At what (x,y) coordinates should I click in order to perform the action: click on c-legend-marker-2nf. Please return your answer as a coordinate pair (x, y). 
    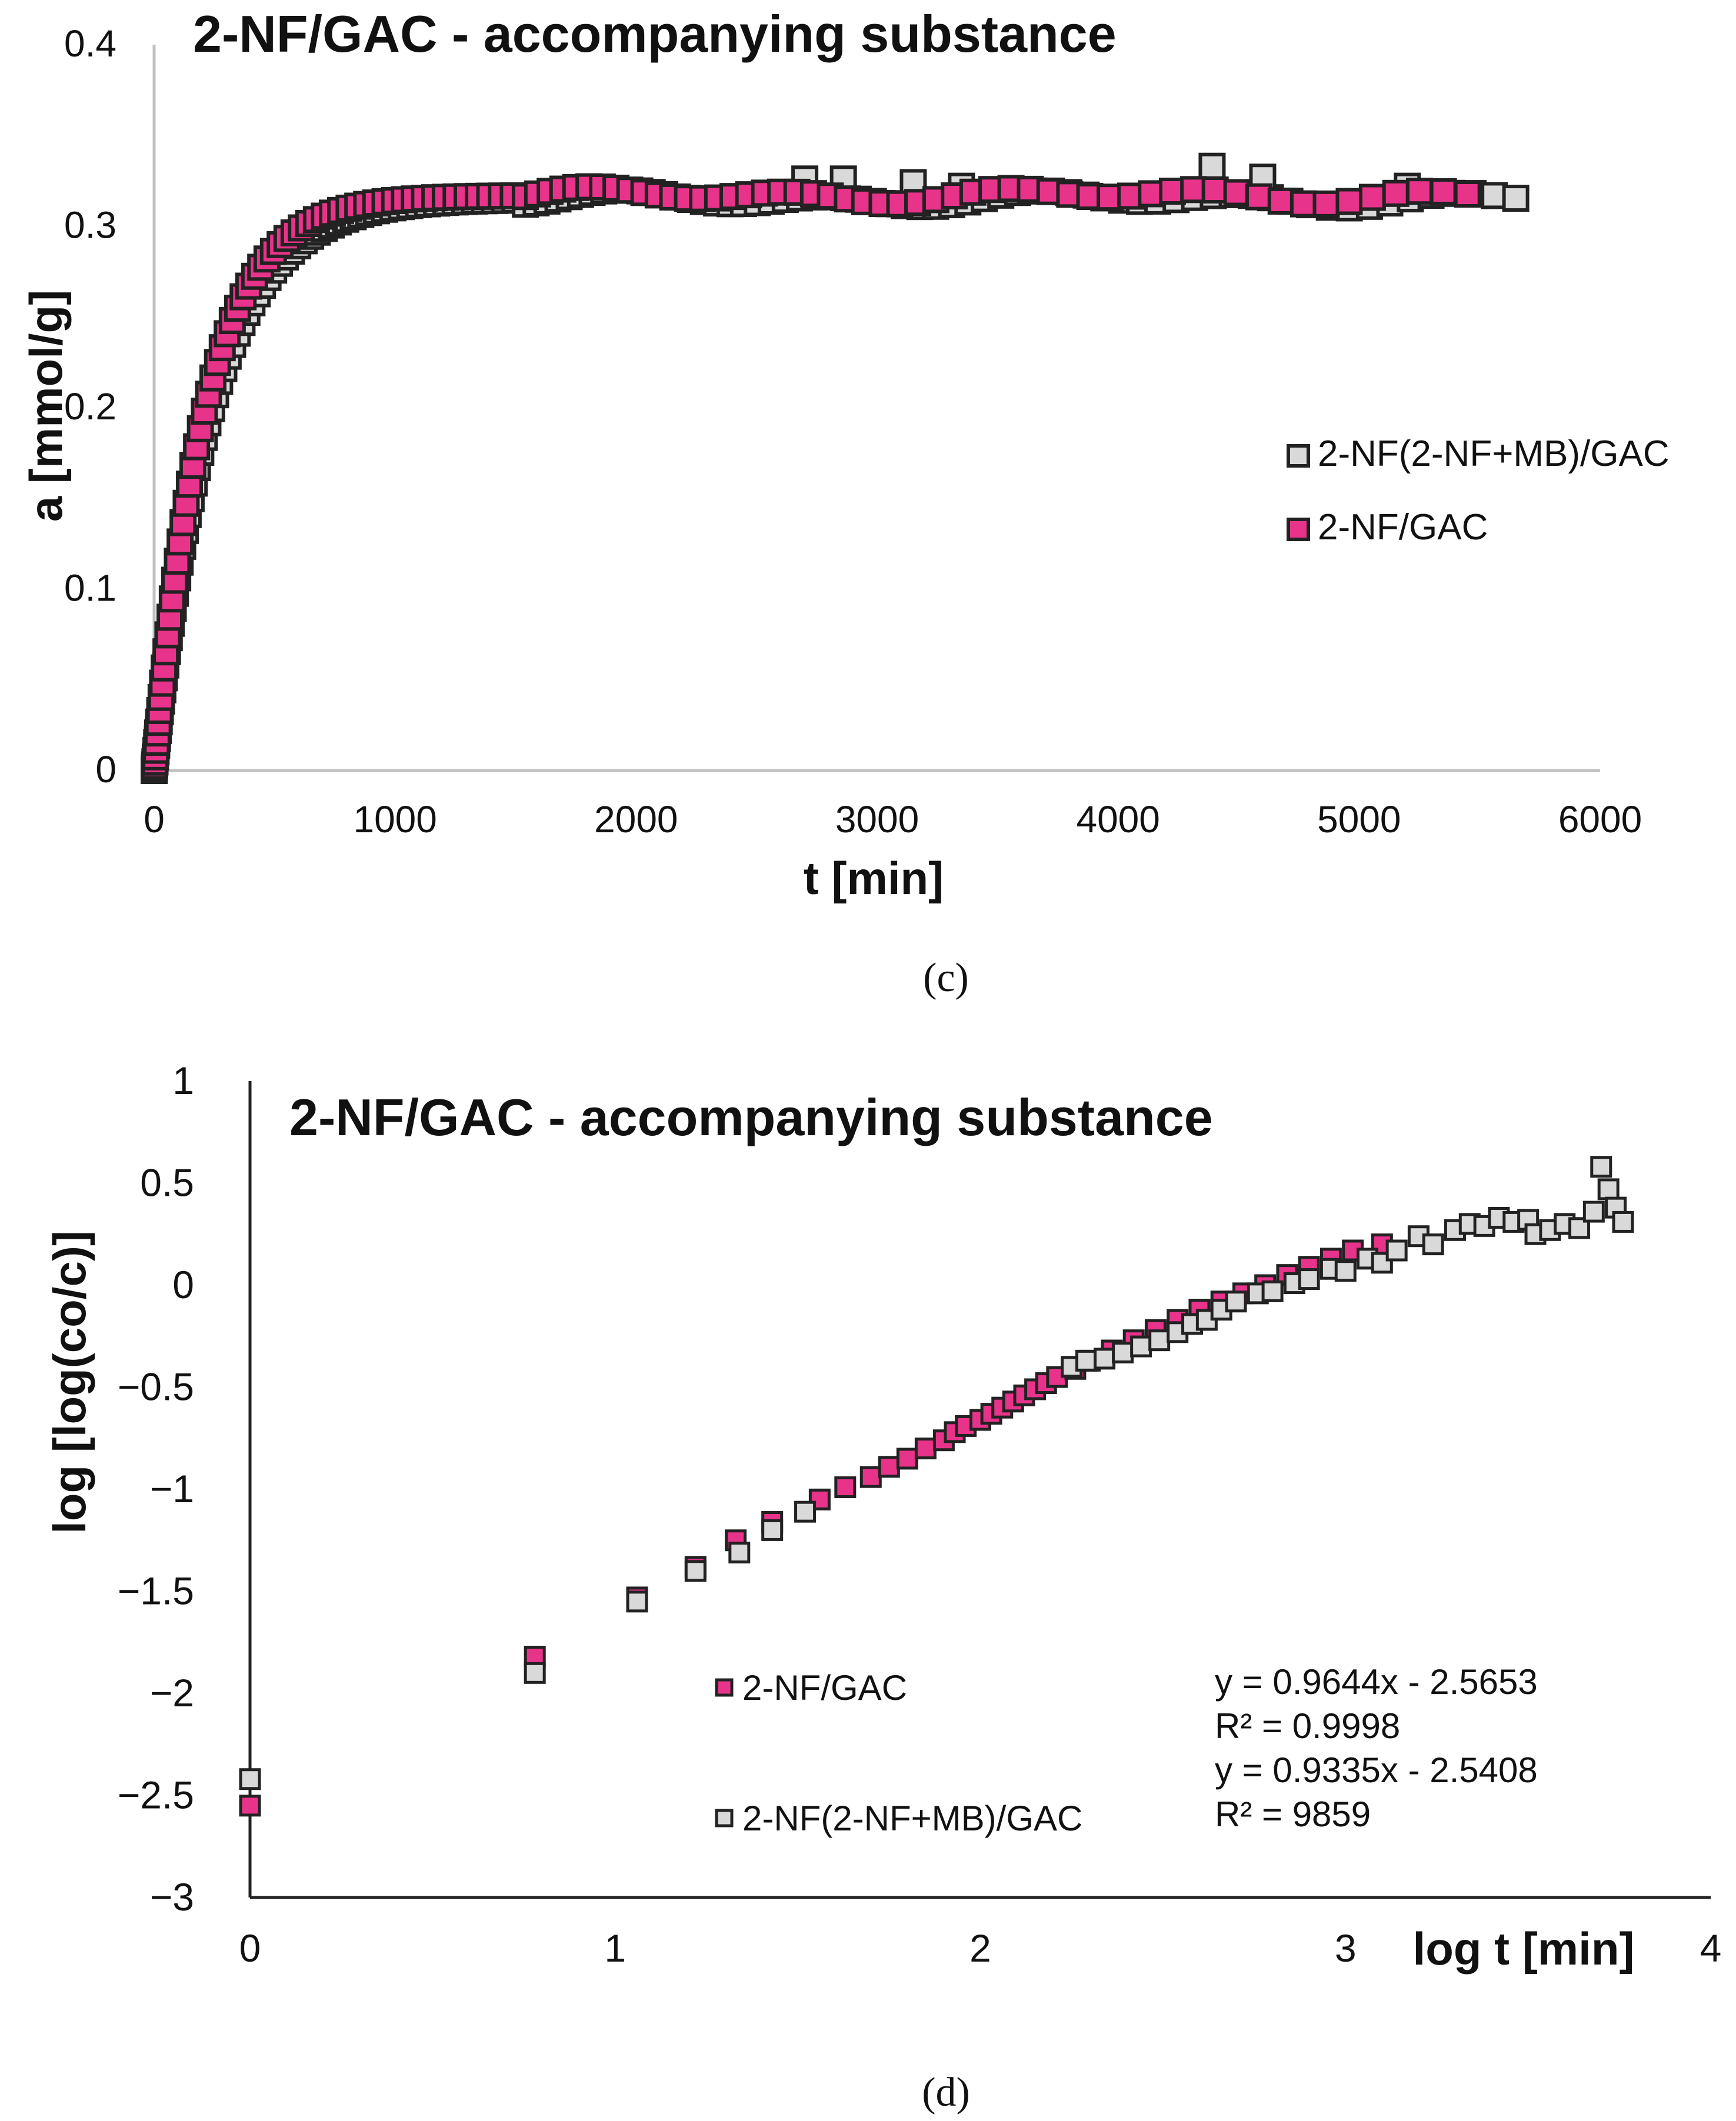
    Looking at the image, I should click on (1298, 530).